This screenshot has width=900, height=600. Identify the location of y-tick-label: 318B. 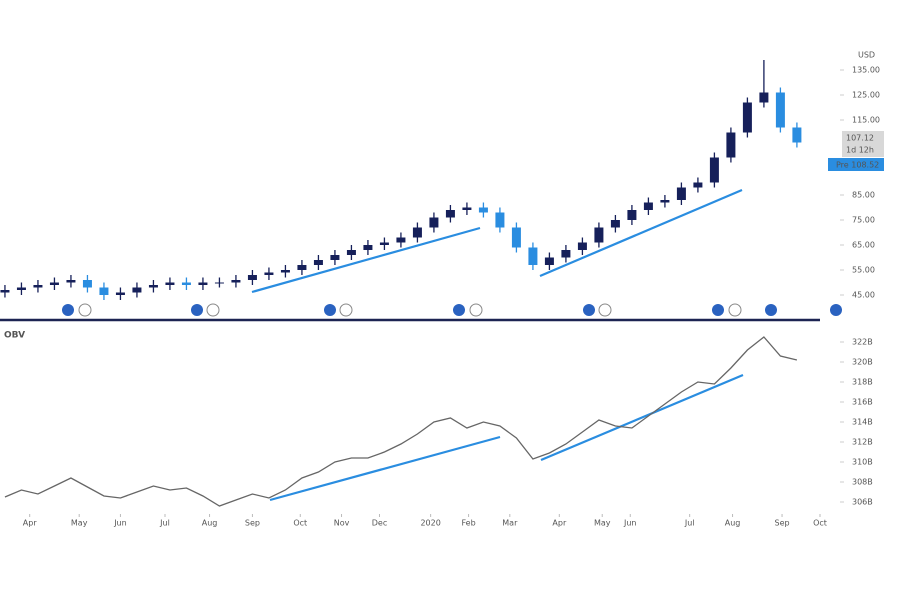
(862, 382).